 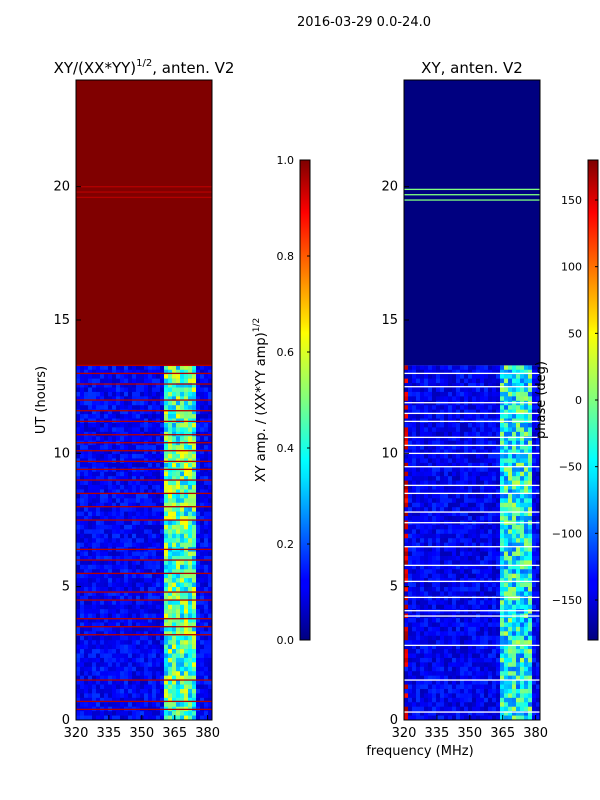 What do you see at coordinates (144, 680) in the screenshot?
I see `heatmap-gap-line` at bounding box center [144, 680].